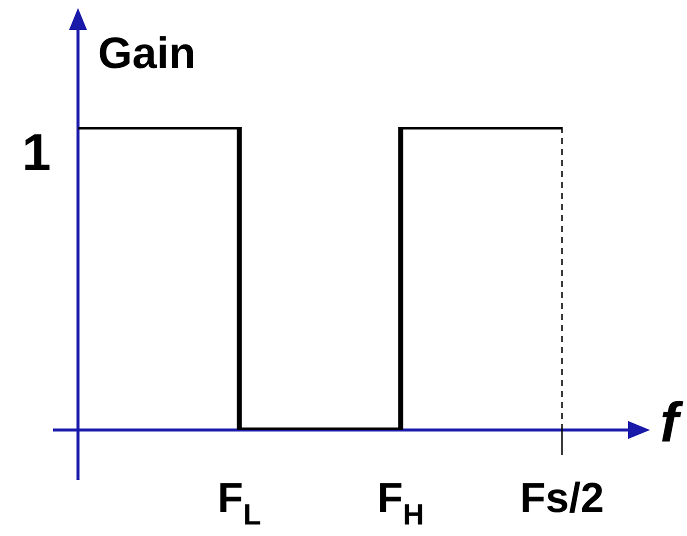 The width and height of the screenshot is (687, 536). I want to click on y-axis-title: Gain, so click(147, 53).